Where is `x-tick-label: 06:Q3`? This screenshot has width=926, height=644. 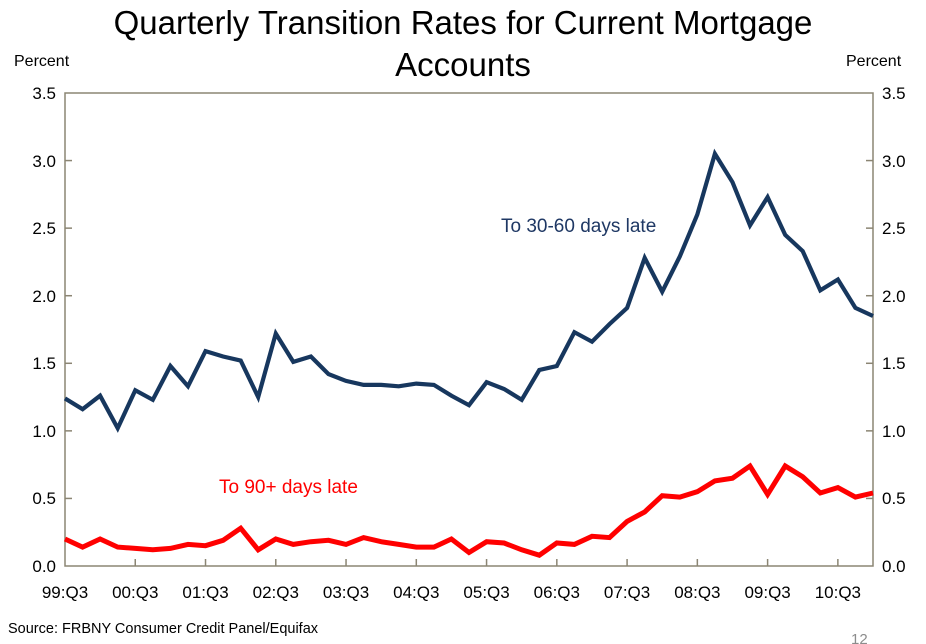
x-tick-label: 06:Q3 is located at coordinates (556, 592).